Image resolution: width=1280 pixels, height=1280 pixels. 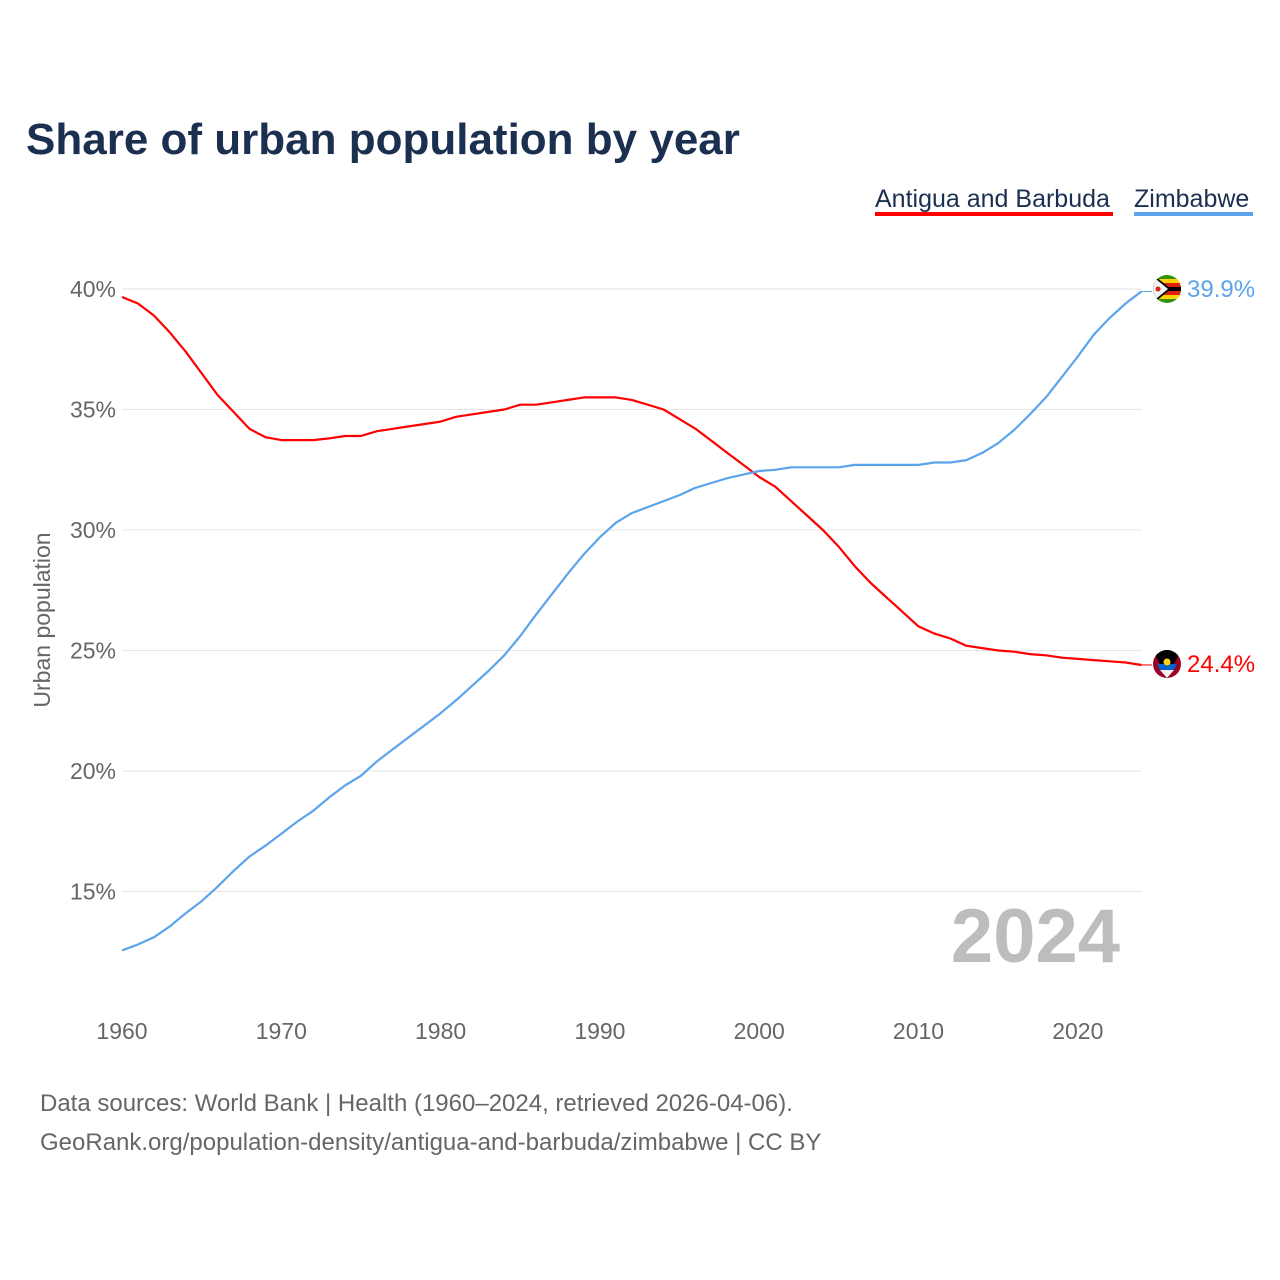 I want to click on x-tick-label: 1970, so click(x=281, y=1031).